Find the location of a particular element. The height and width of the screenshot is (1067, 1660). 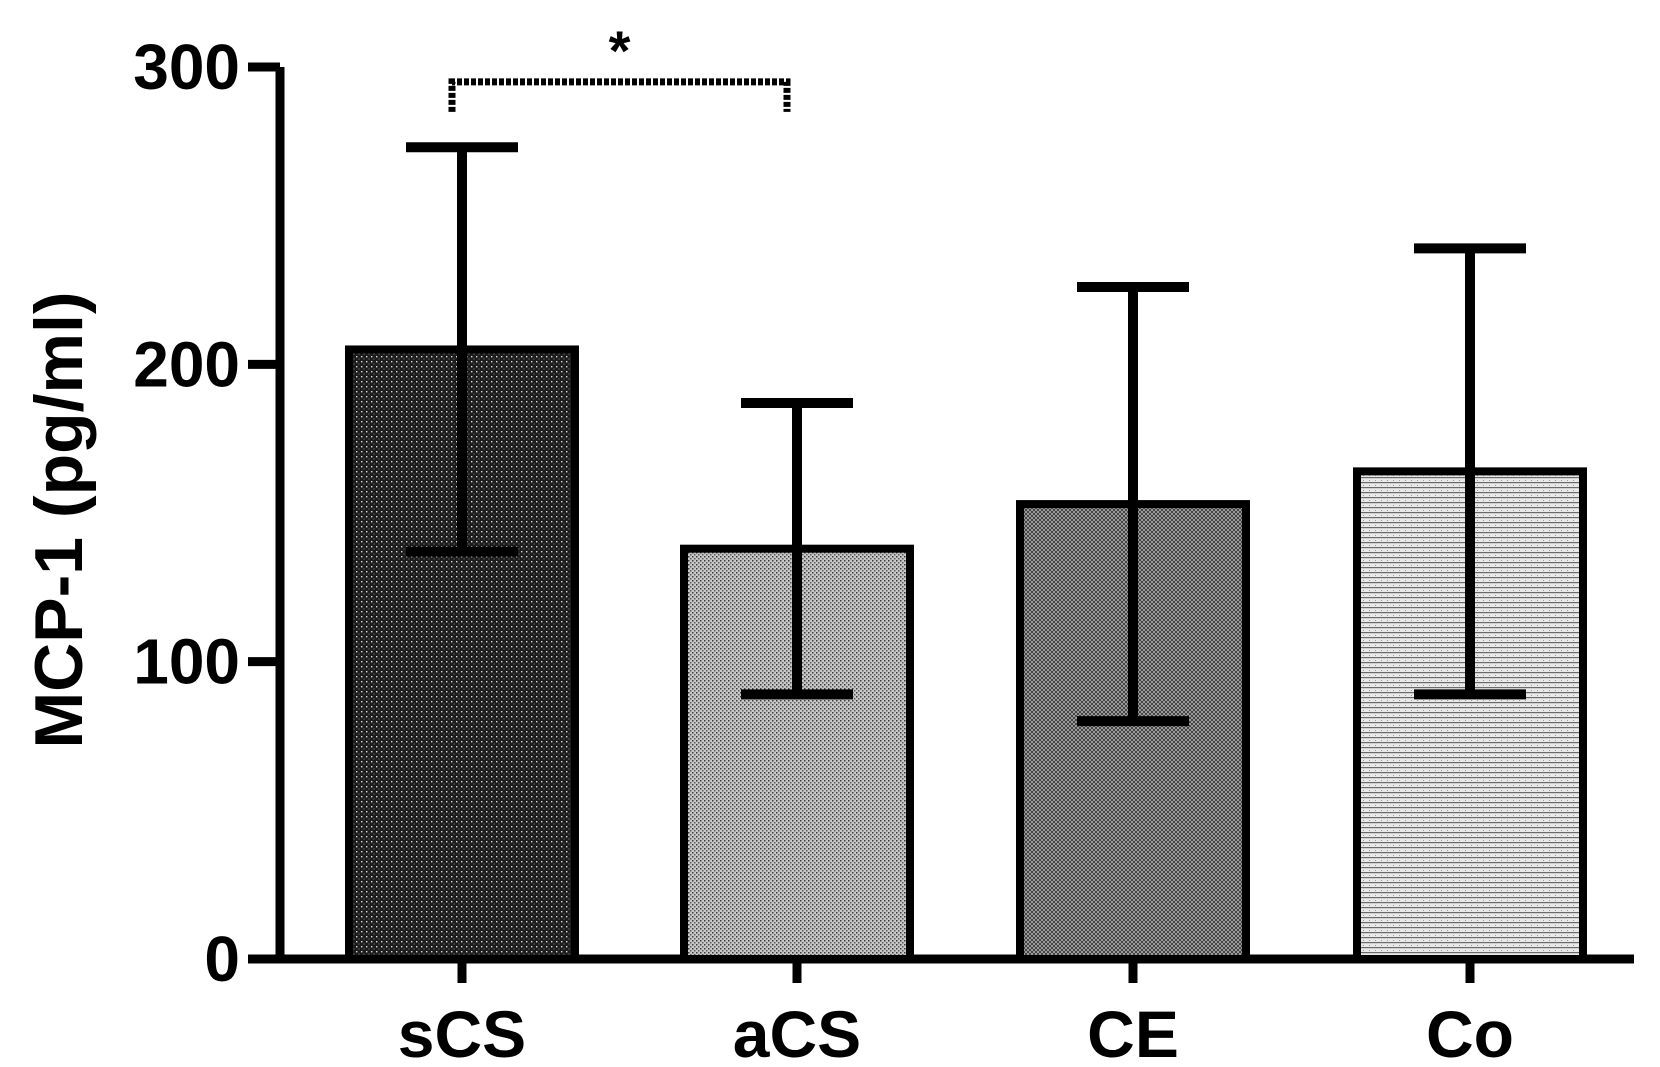

y-tick-label: 100 is located at coordinates (186, 662).